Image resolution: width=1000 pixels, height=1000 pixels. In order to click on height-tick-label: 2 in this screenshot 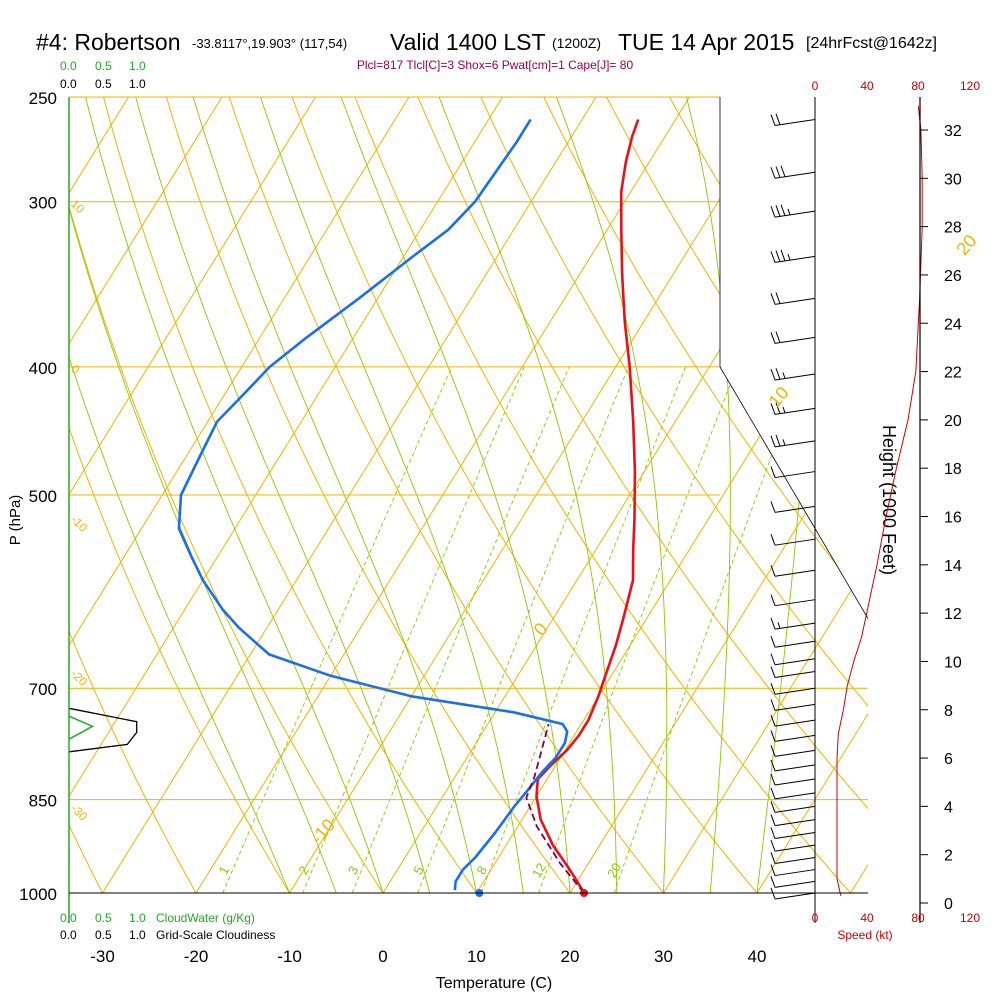, I will do `click(948, 856)`.